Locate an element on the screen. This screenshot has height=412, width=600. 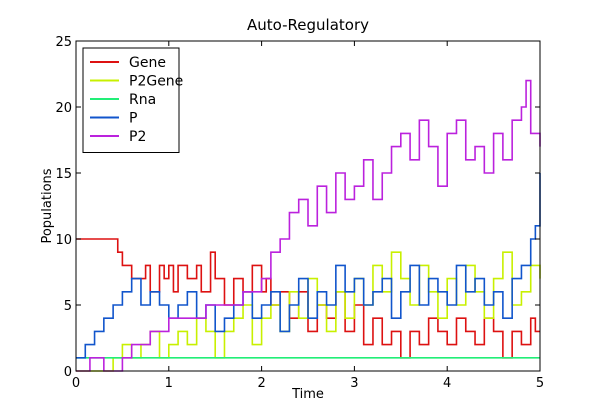
y-tick-label: 10 is located at coordinates (63, 240).